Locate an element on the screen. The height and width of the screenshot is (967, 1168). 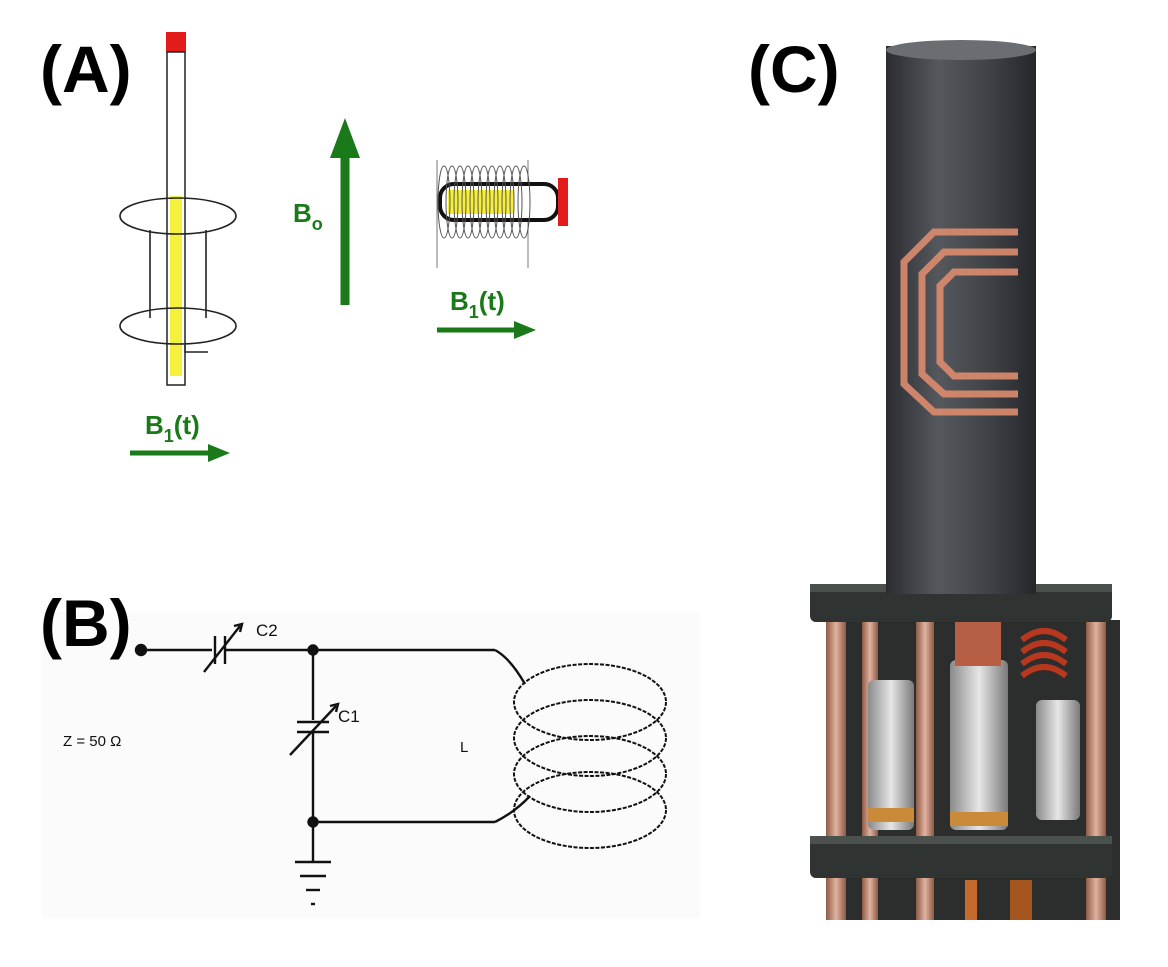
panel-c-label: (C) is located at coordinates (794, 69).